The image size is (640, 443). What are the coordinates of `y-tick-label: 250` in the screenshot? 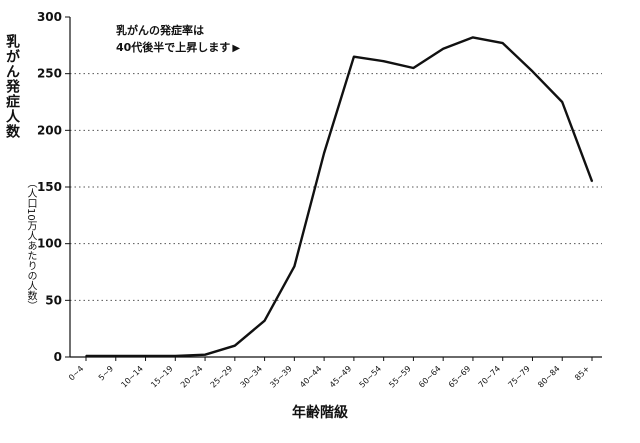 It's located at (49, 74).